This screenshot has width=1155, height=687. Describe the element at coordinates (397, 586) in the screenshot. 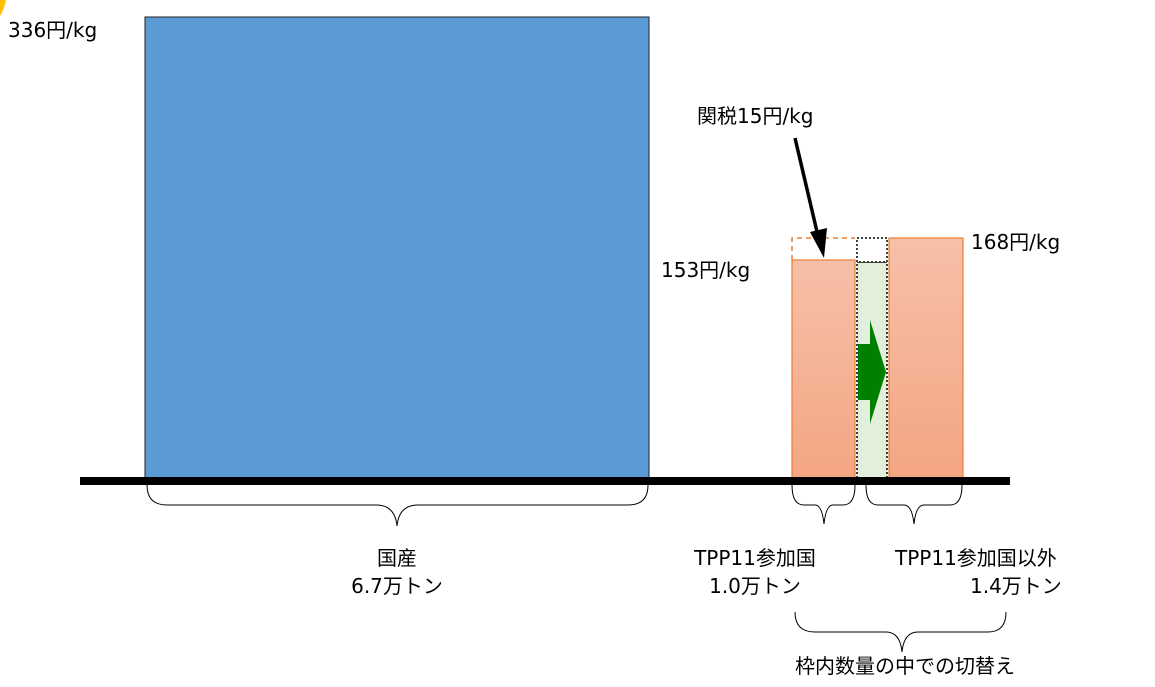

I see `domestic-volume-label: 6.7万トン` at that location.